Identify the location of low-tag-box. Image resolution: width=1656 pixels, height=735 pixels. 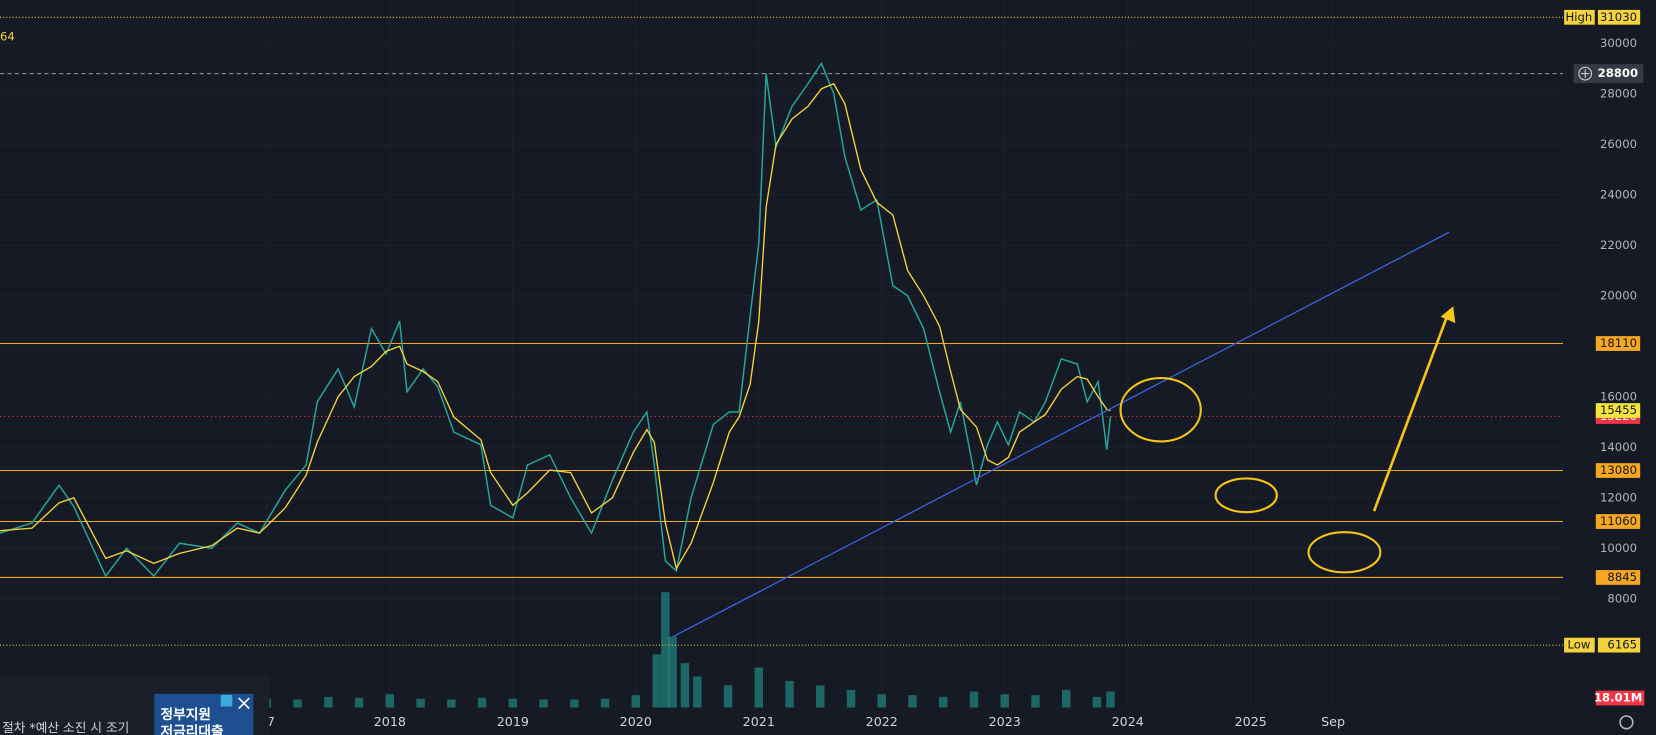
(1579, 645).